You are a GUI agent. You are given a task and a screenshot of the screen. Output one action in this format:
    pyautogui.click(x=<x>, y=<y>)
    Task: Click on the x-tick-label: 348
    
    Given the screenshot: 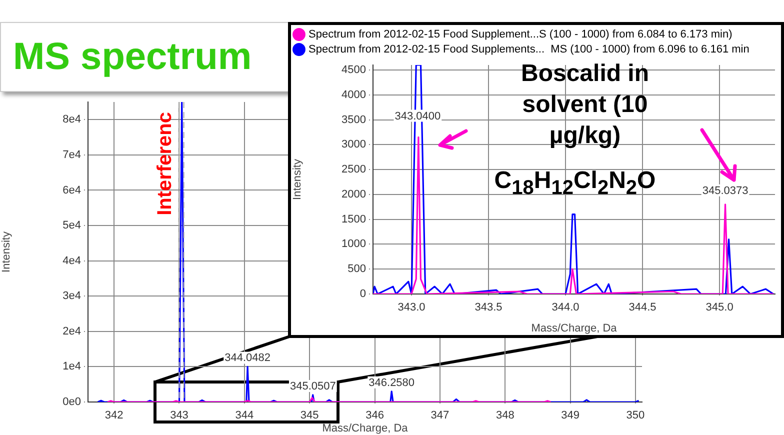 What is the action you would take?
    pyautogui.click(x=505, y=416)
    